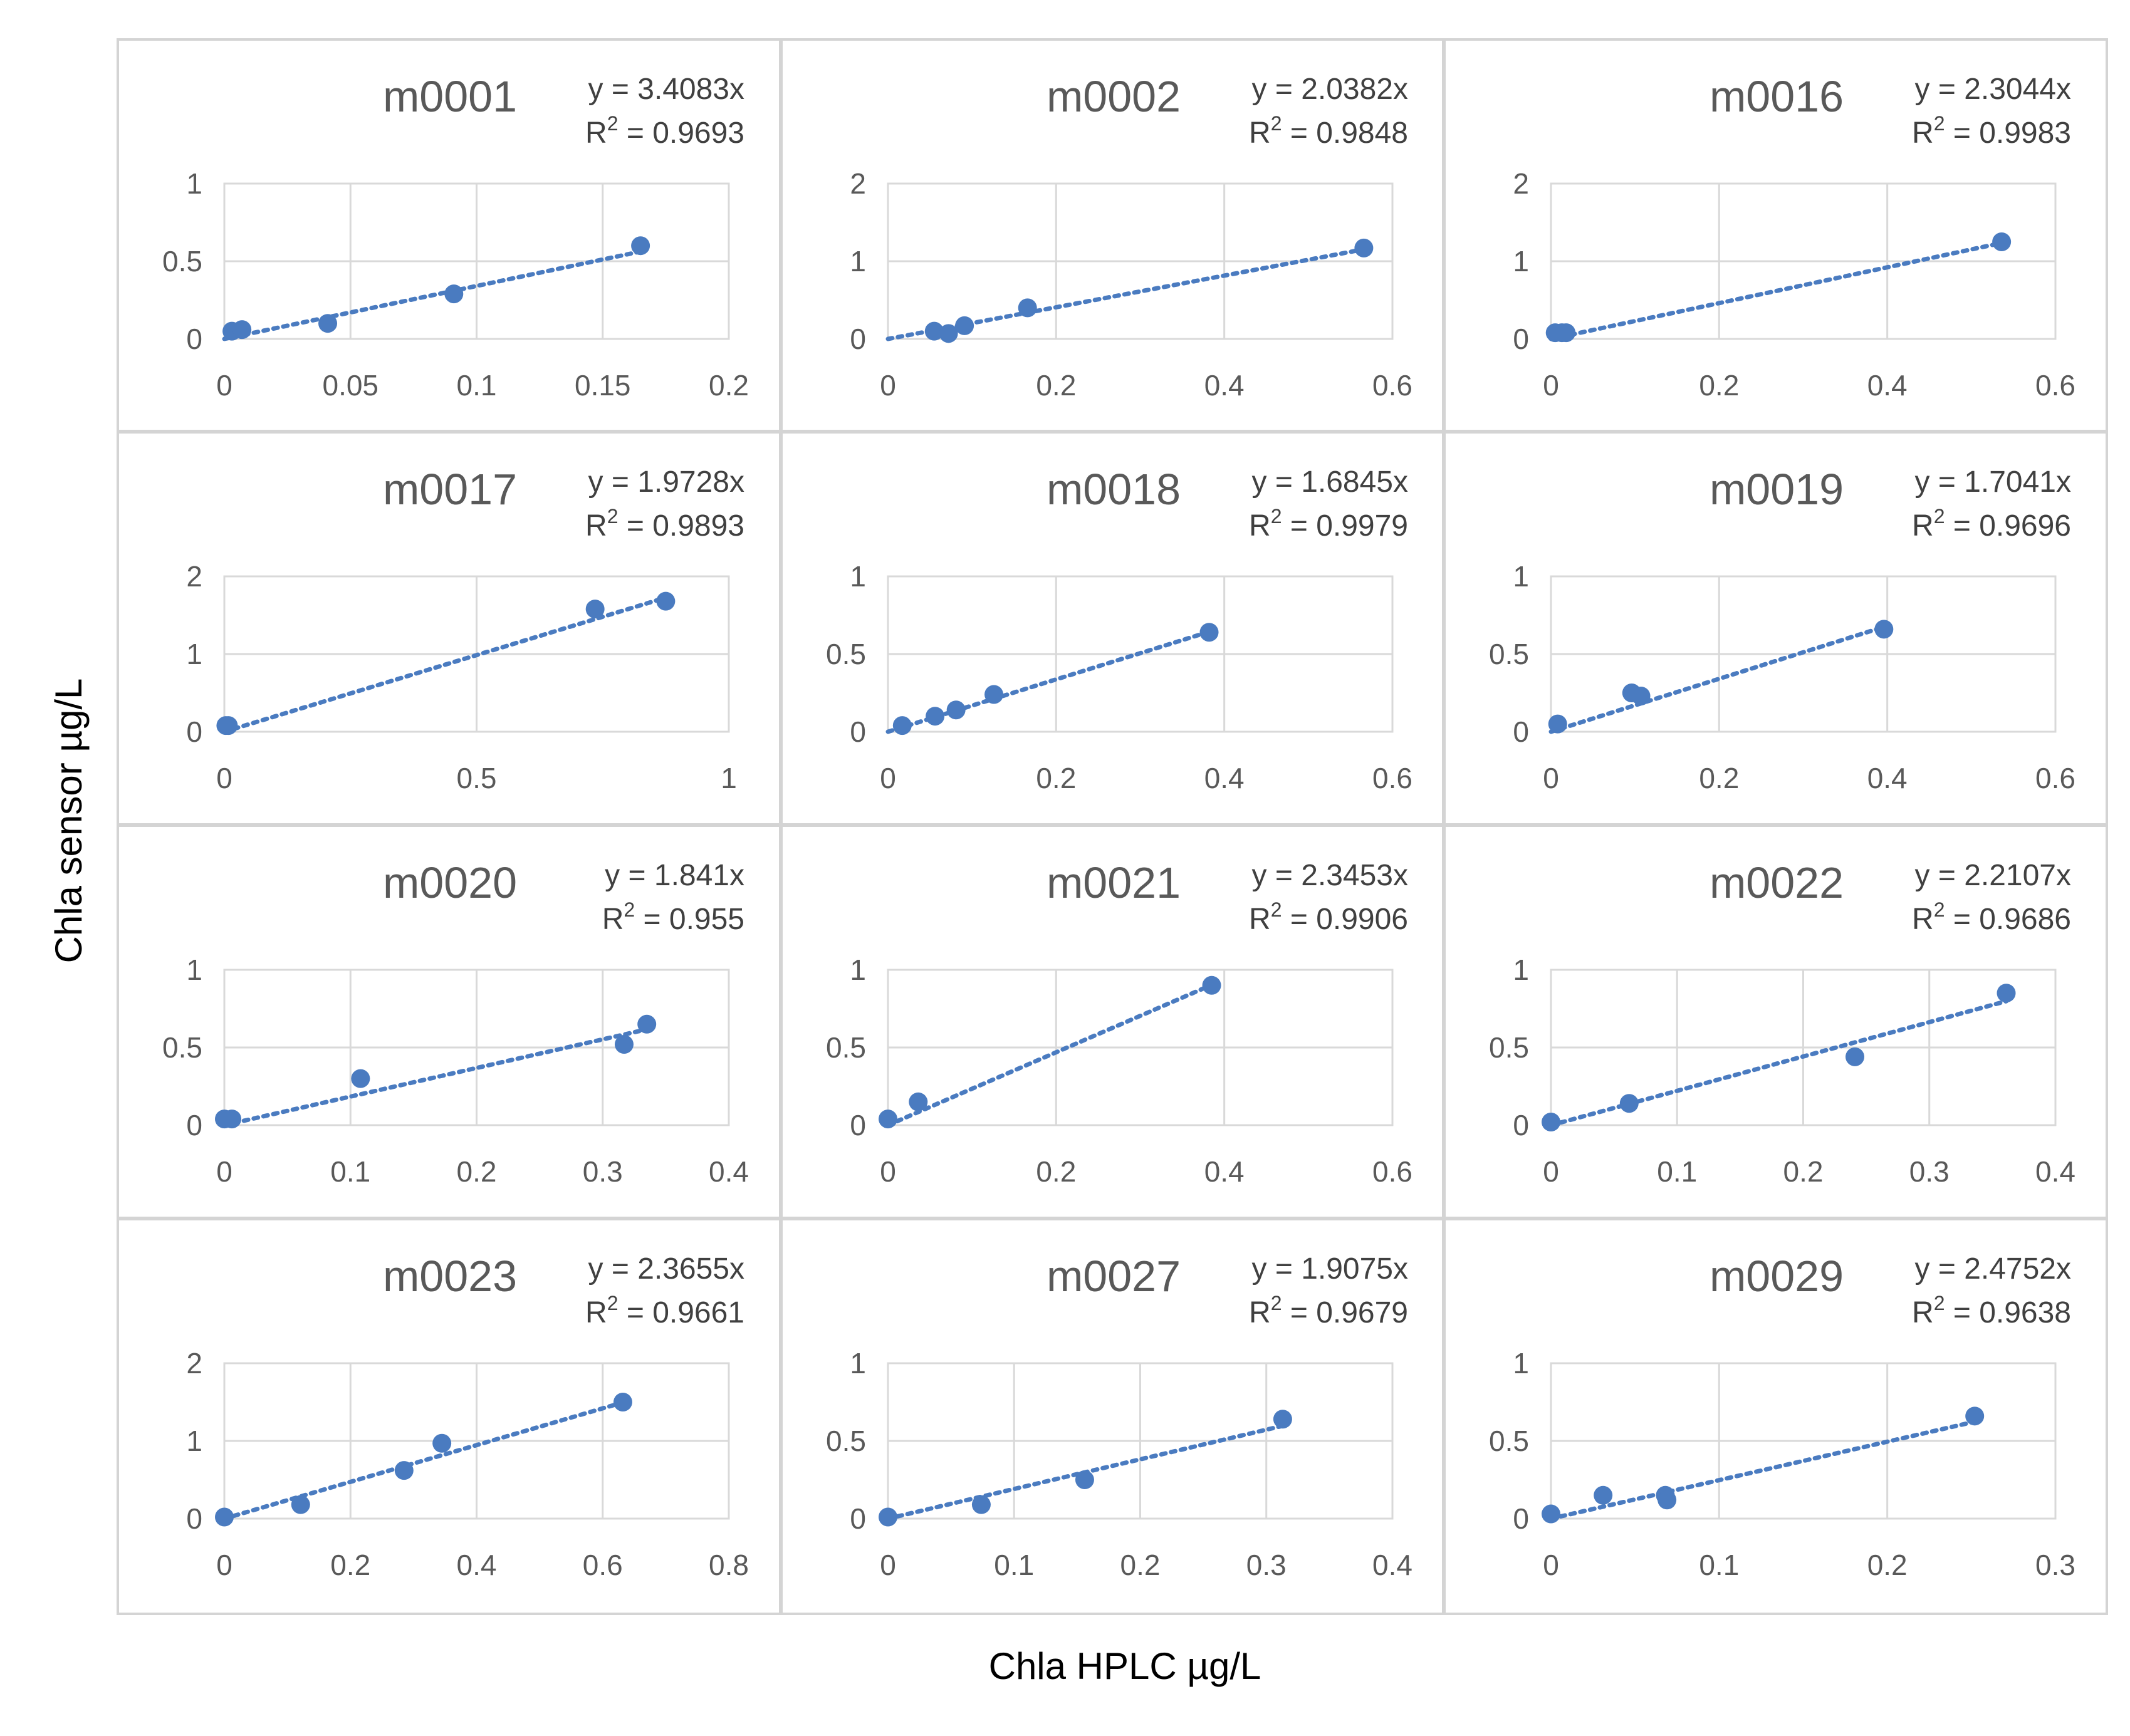  Describe the element at coordinates (1345, 133) in the screenshot. I see `r-squared-value: = 0.9848` at that location.